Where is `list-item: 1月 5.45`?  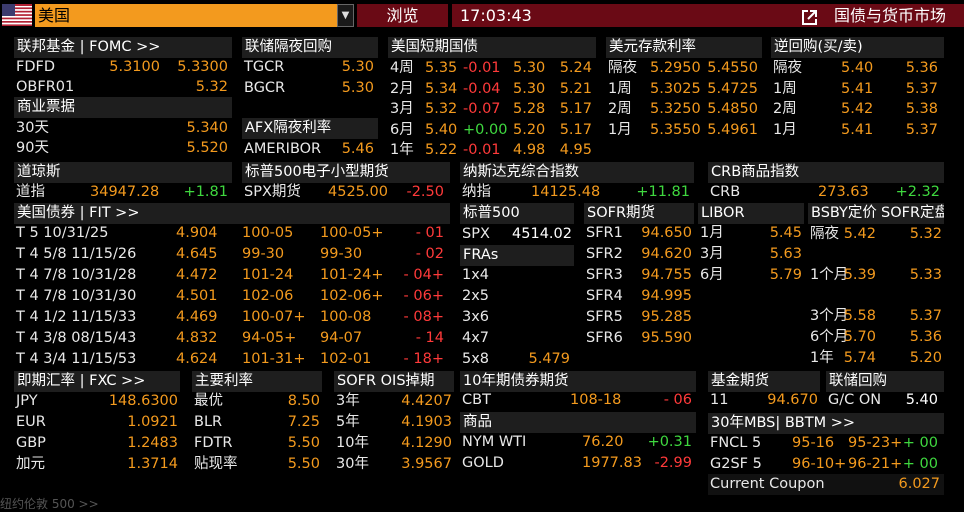 list-item: 1月 5.45 is located at coordinates (751, 233).